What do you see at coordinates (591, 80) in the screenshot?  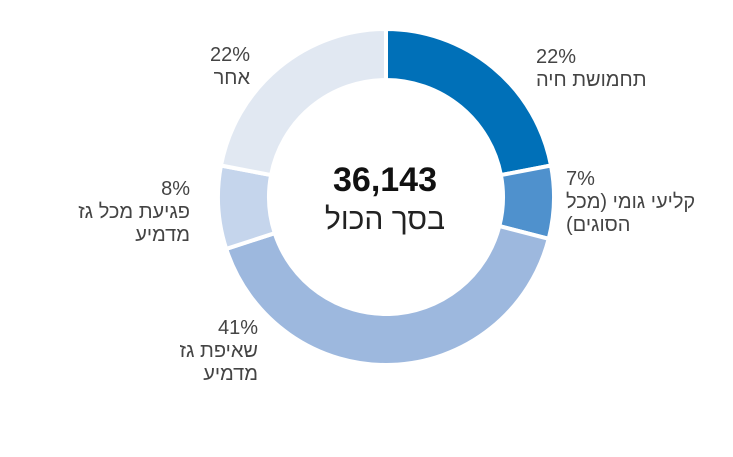 I see `slice-name: תחמושת חיה` at bounding box center [591, 80].